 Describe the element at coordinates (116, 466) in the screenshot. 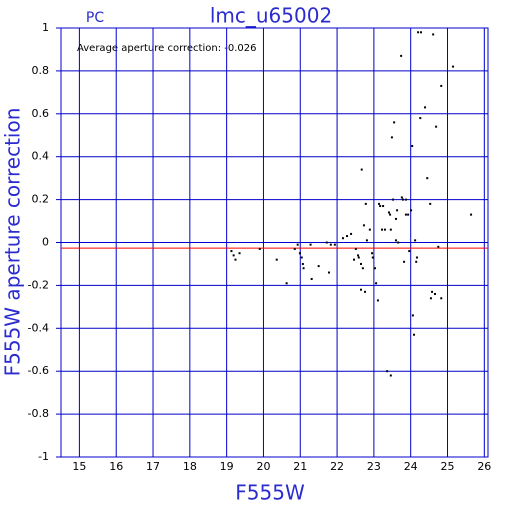

I see `x-tick-label: 16` at that location.